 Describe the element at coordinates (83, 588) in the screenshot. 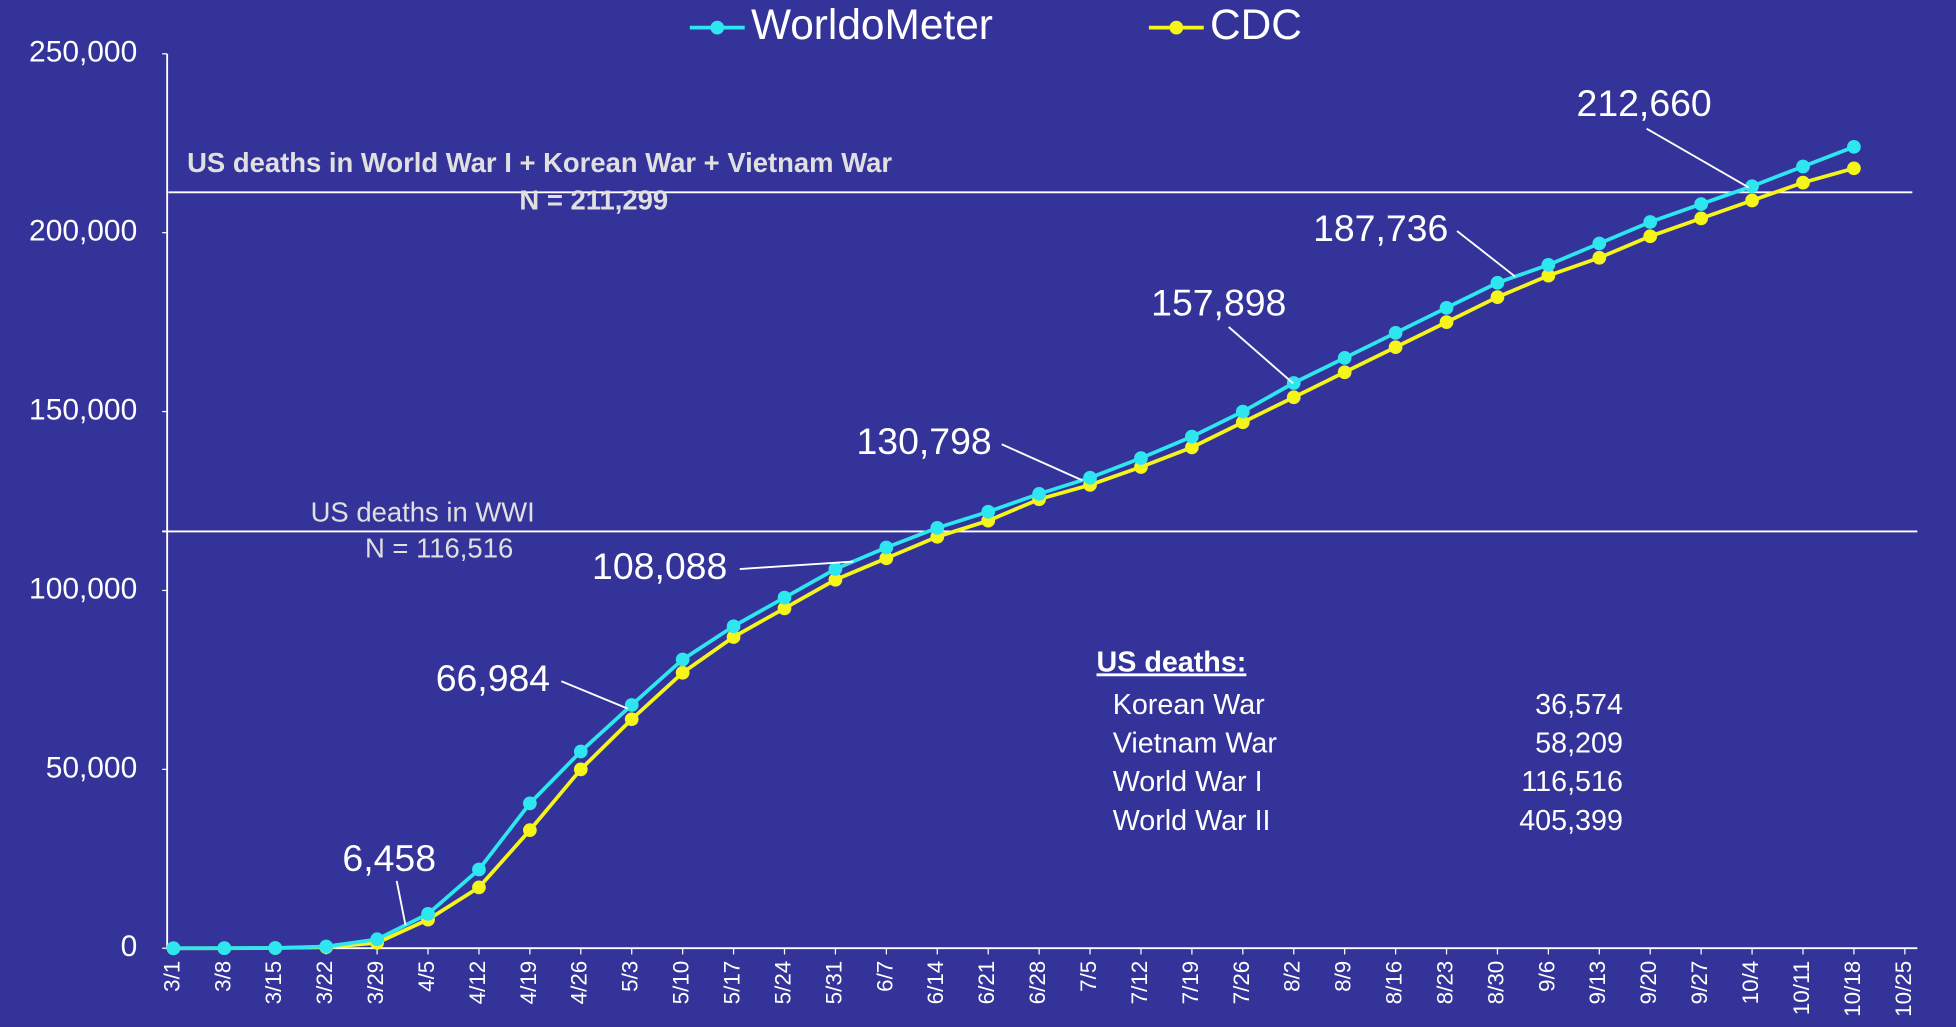

I see `y-tick-label: 100,000` at that location.